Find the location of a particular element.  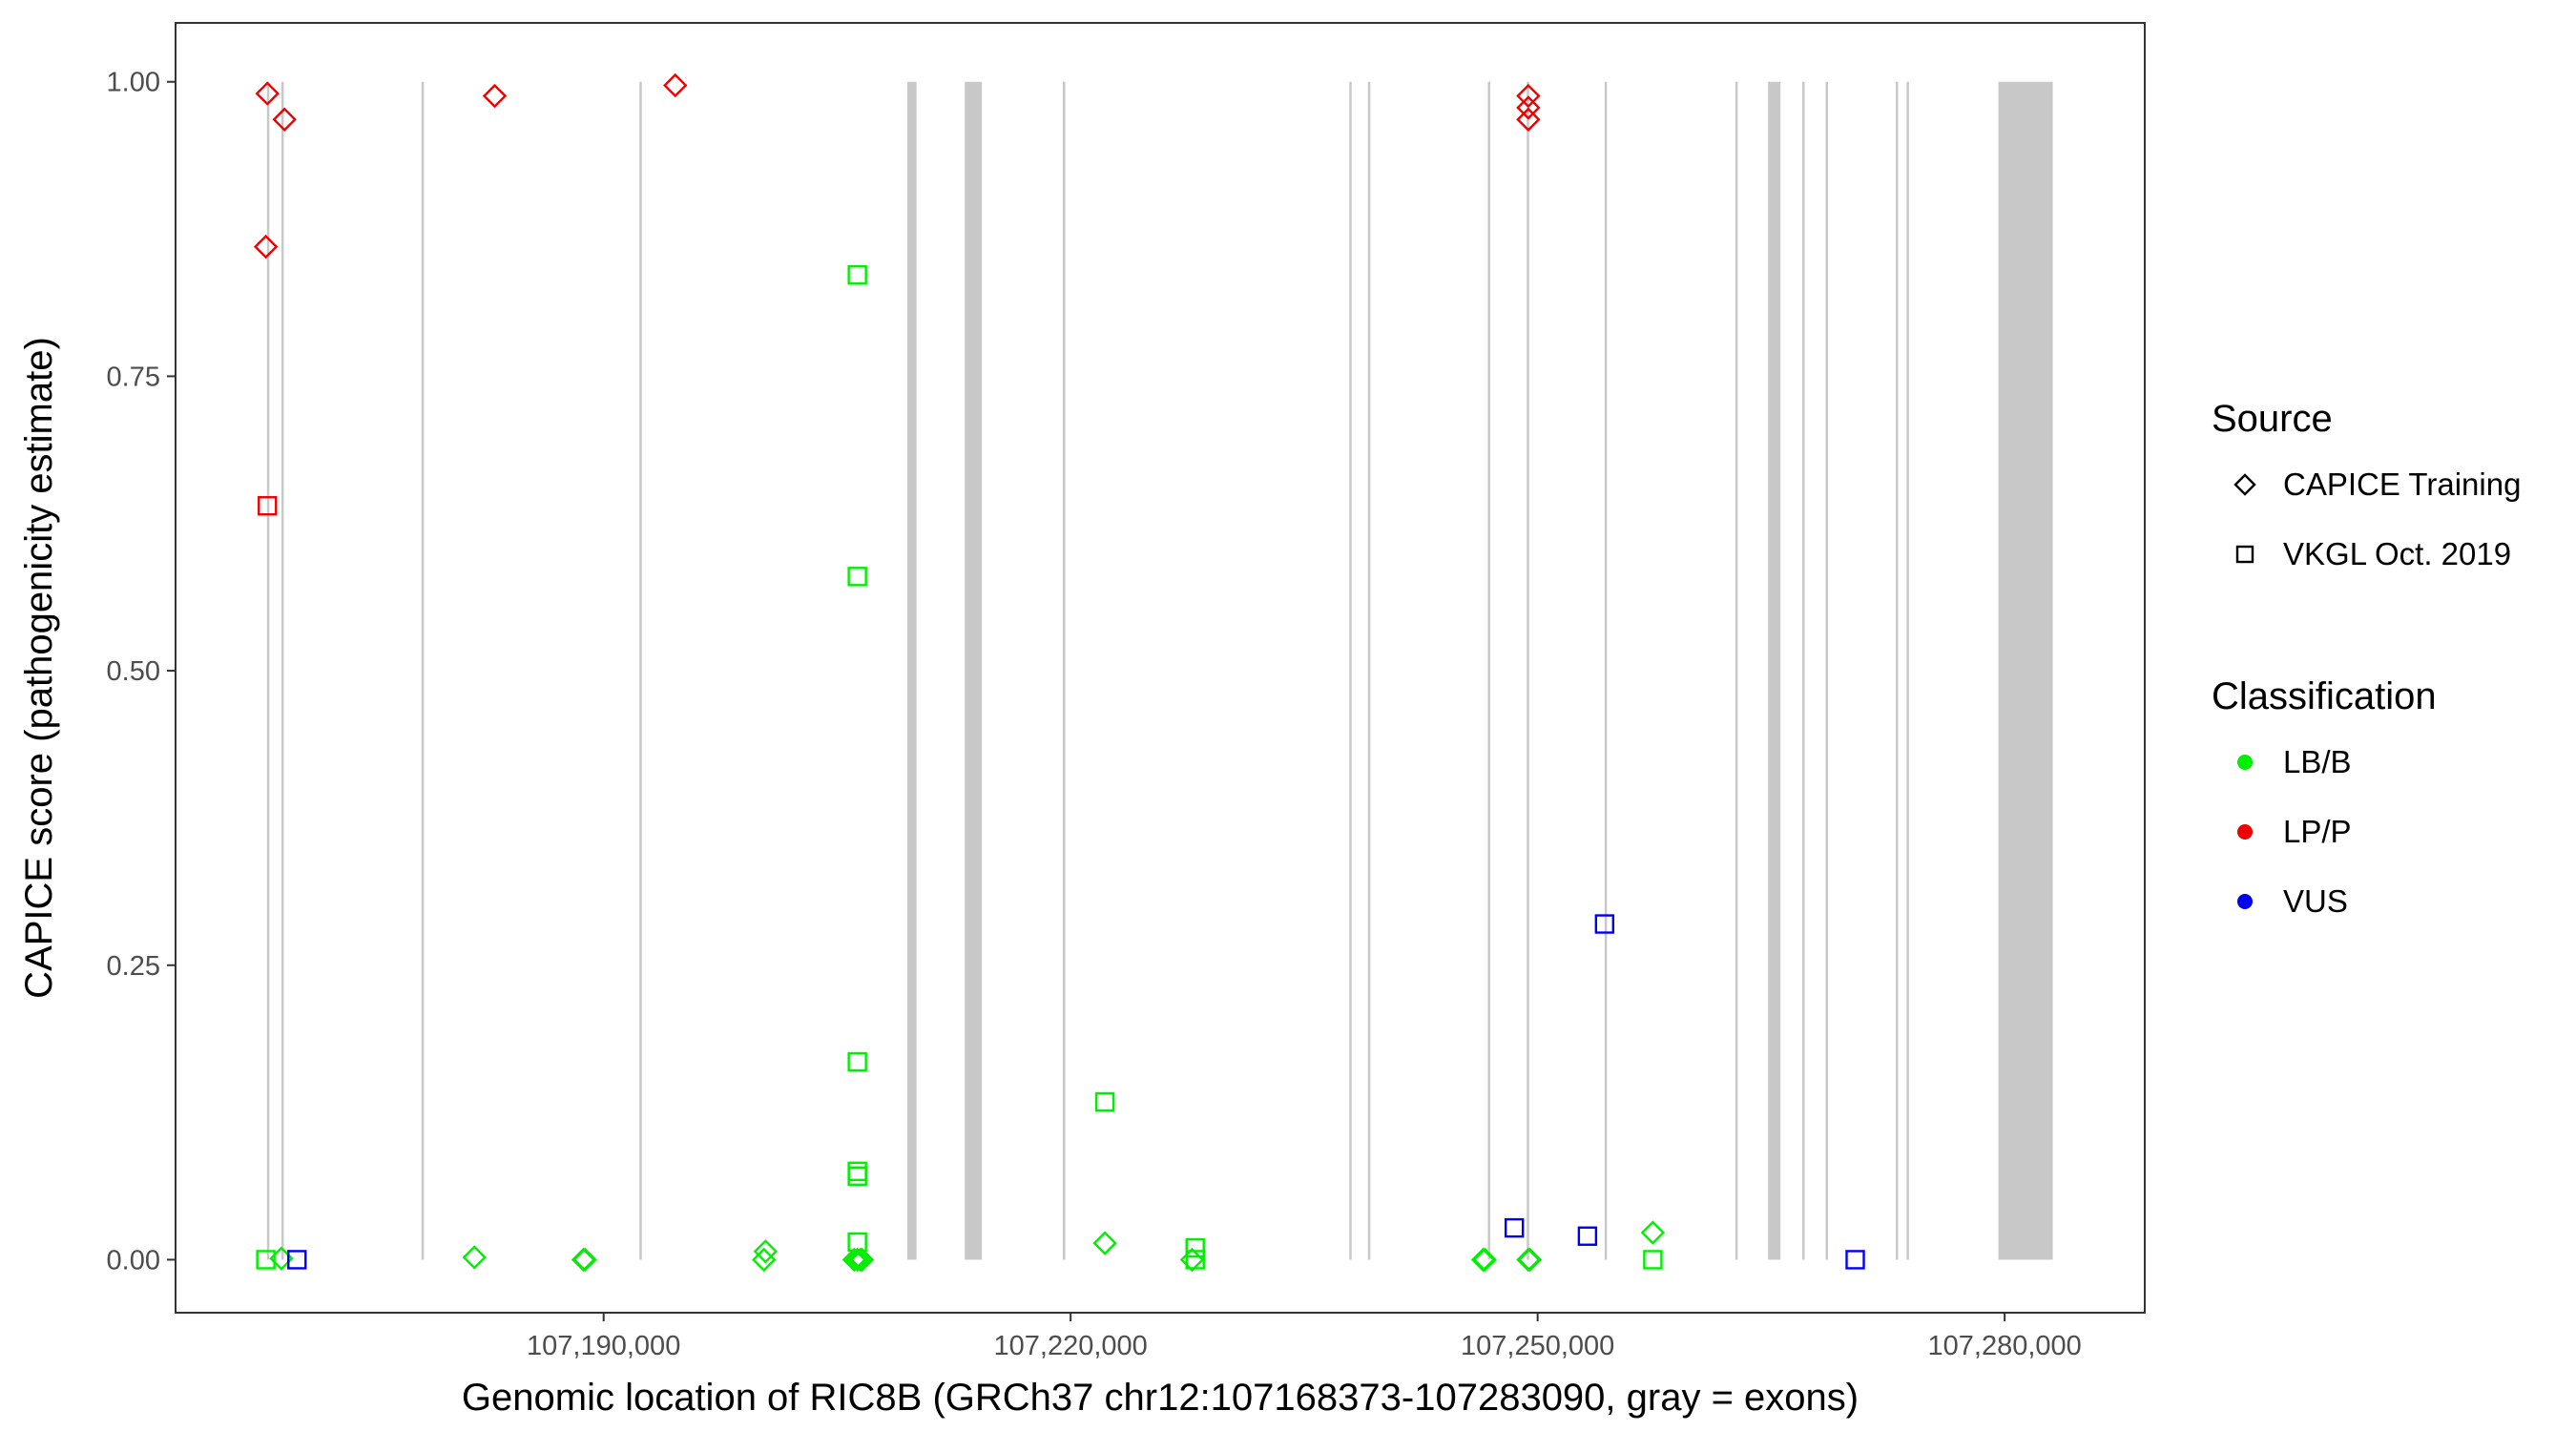

y-axis-title: CAPICE score (pathogenicity estimate) is located at coordinates (39, 668).